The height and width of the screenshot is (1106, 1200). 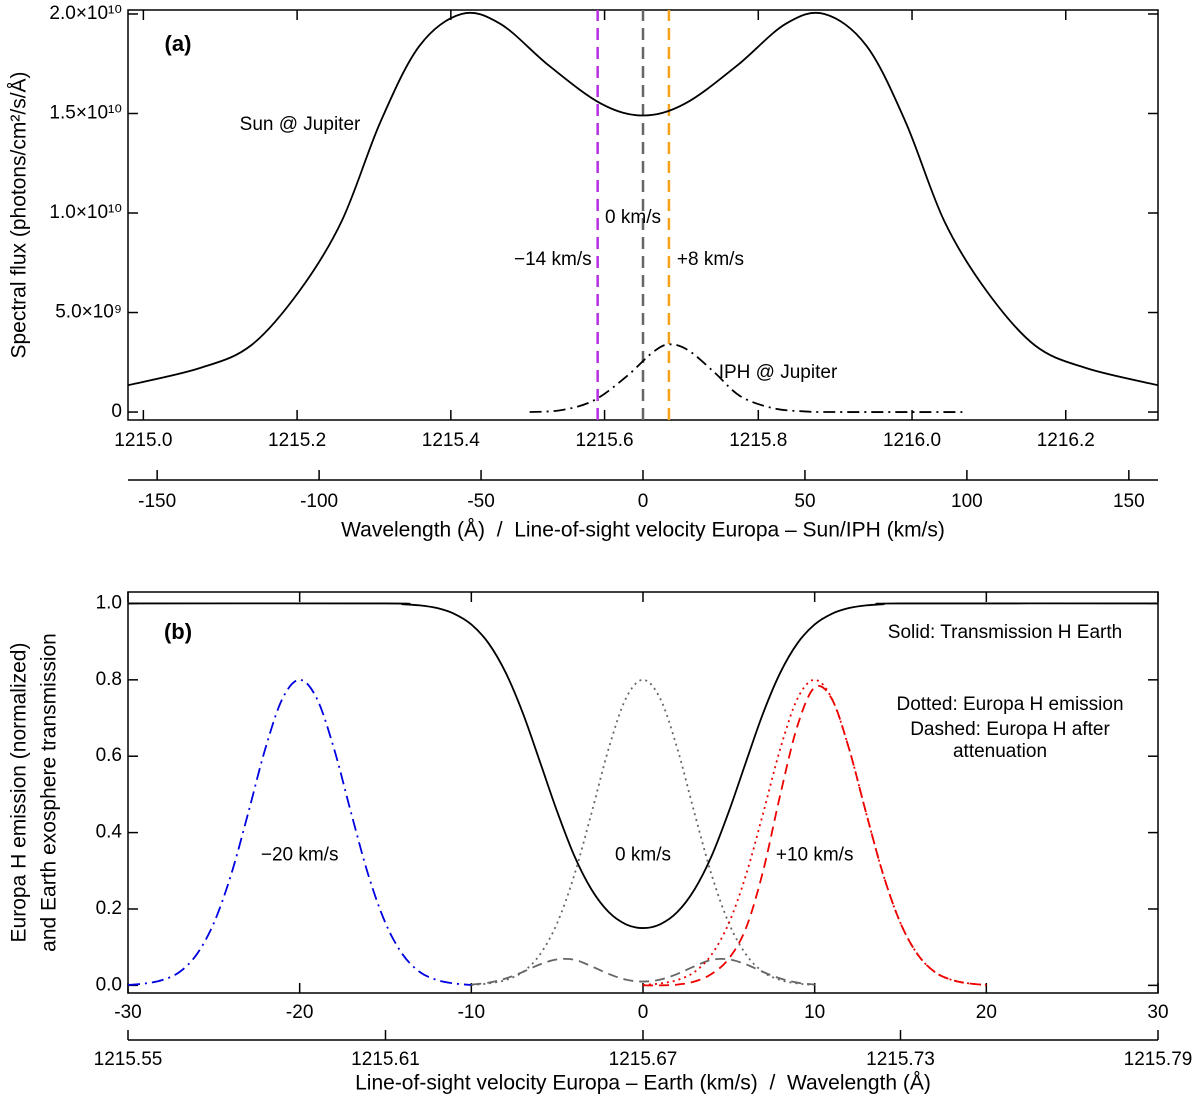 What do you see at coordinates (109, 679) in the screenshot?
I see `y-tick-label: 0.8` at bounding box center [109, 679].